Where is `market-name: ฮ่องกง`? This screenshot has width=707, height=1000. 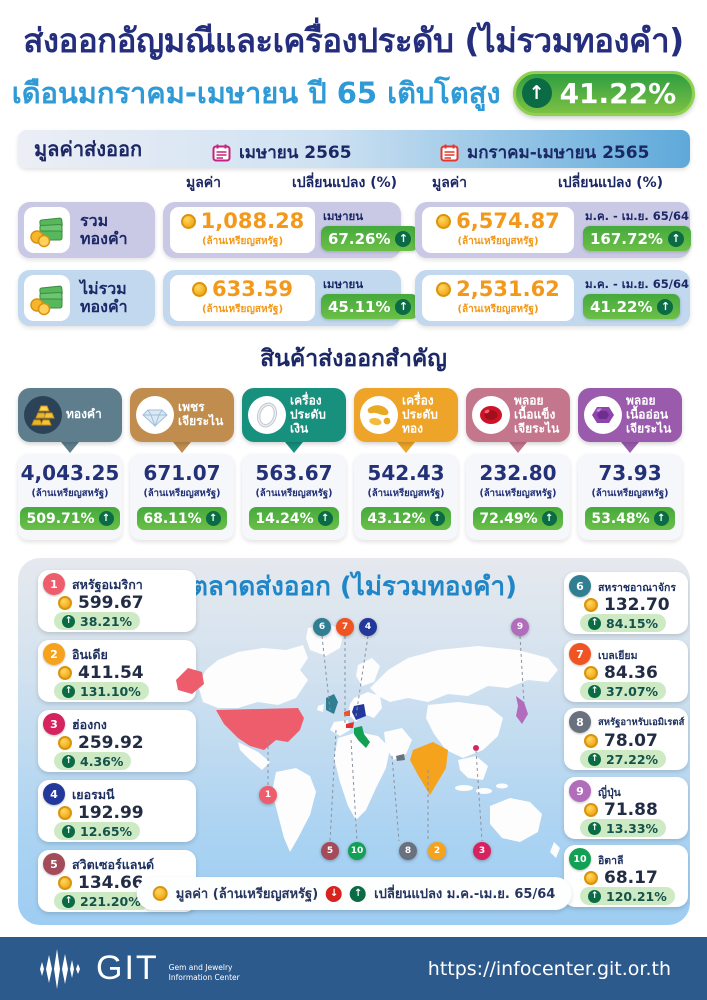
market-name: ฮ่องกง is located at coordinates (89, 724).